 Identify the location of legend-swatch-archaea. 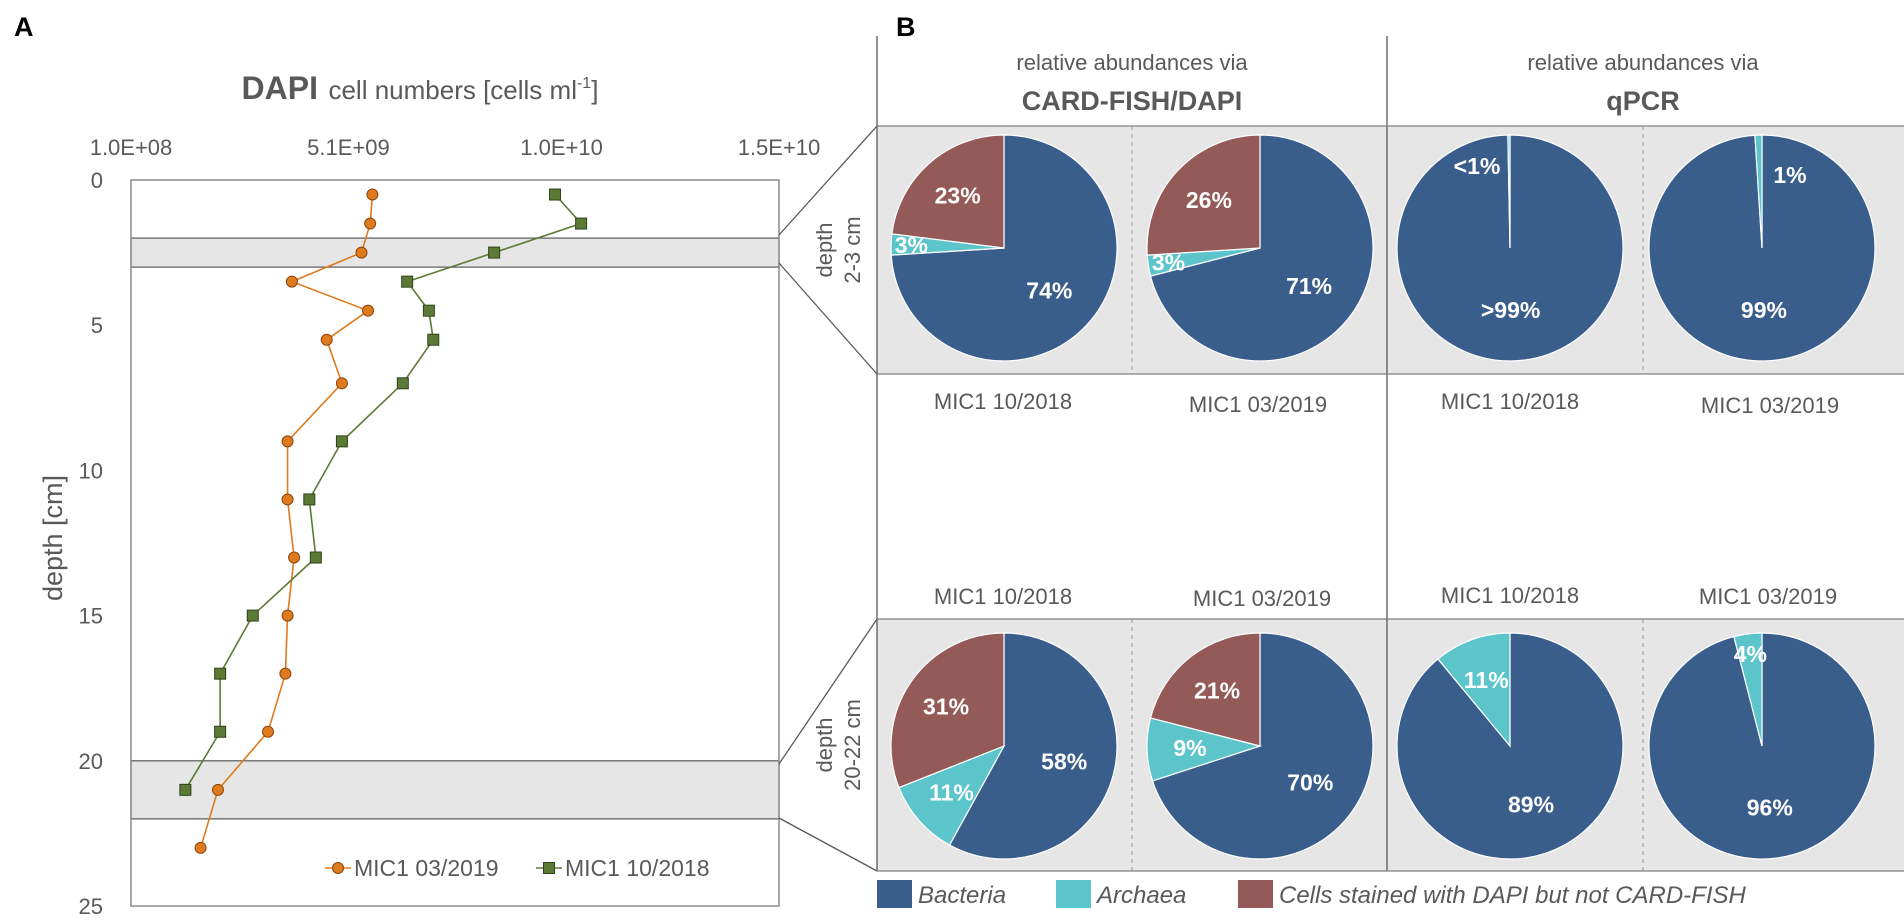
(1073, 894).